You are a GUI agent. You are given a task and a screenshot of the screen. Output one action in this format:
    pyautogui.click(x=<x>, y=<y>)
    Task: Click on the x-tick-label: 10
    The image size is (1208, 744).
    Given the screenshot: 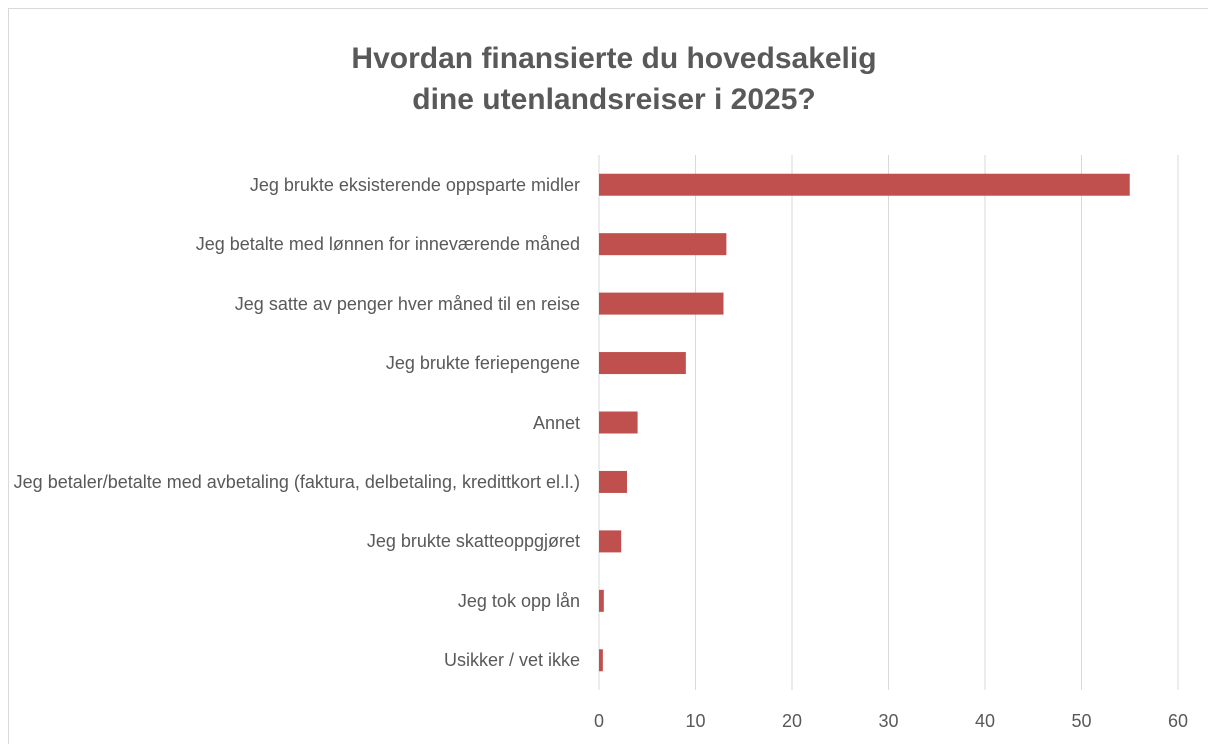 What is the action you would take?
    pyautogui.click(x=695, y=721)
    